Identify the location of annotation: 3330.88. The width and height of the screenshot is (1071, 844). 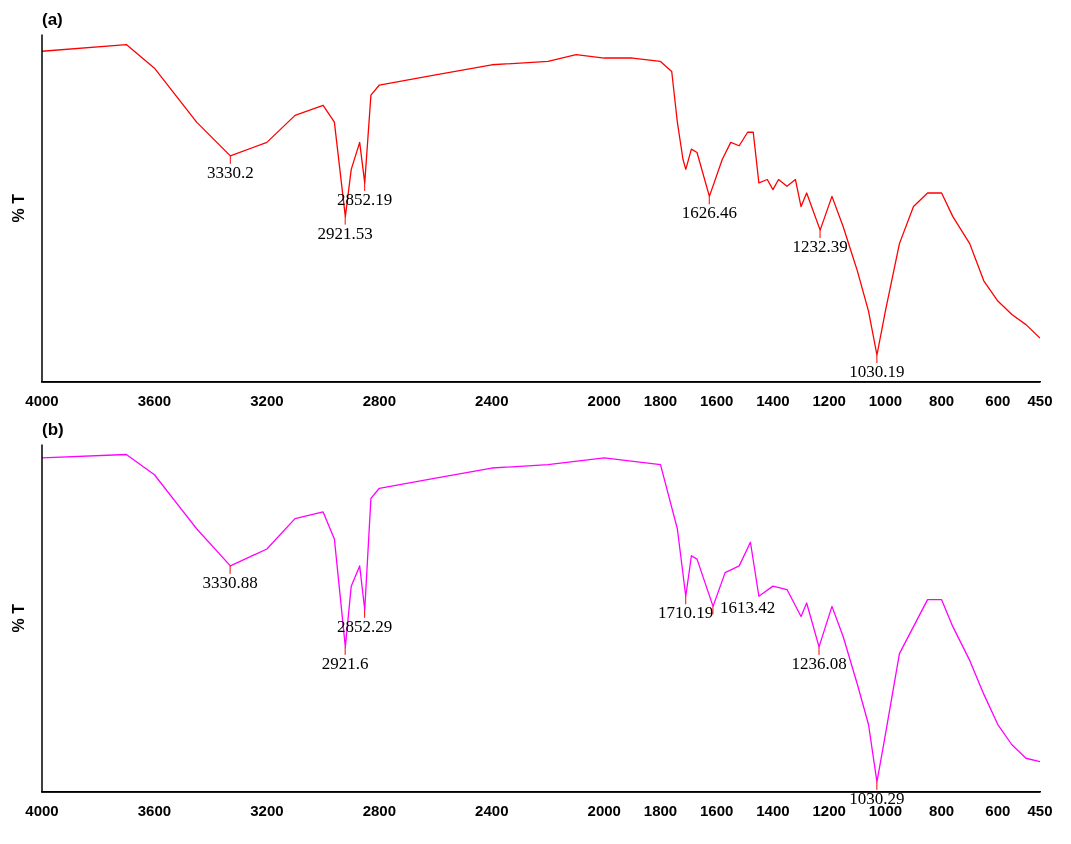
(230, 582).